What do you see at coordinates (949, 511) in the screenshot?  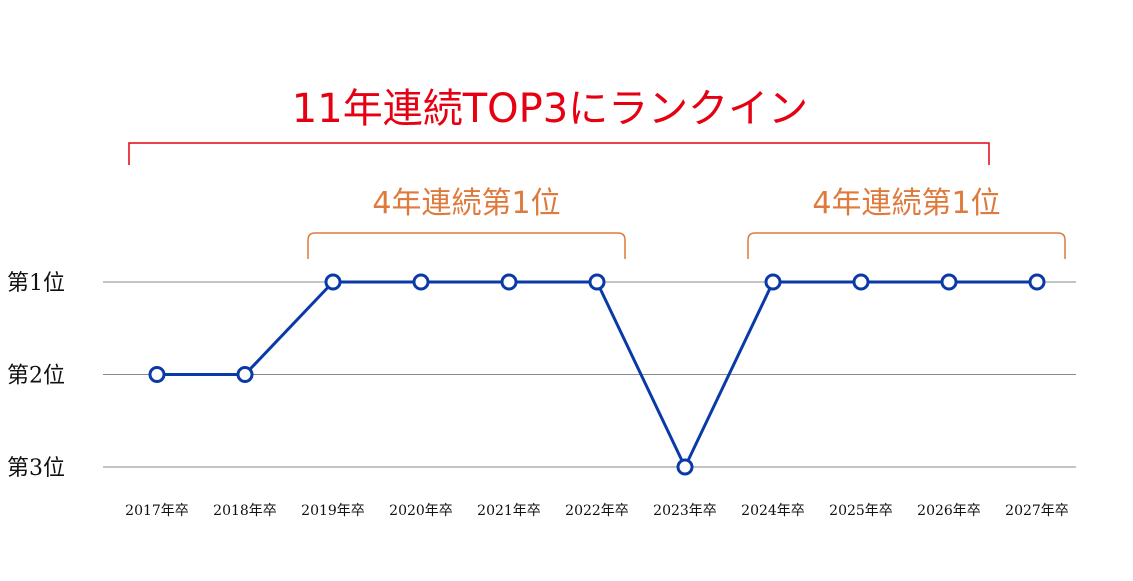 I see `x-tick-label-2026年卒: 2026年卒` at bounding box center [949, 511].